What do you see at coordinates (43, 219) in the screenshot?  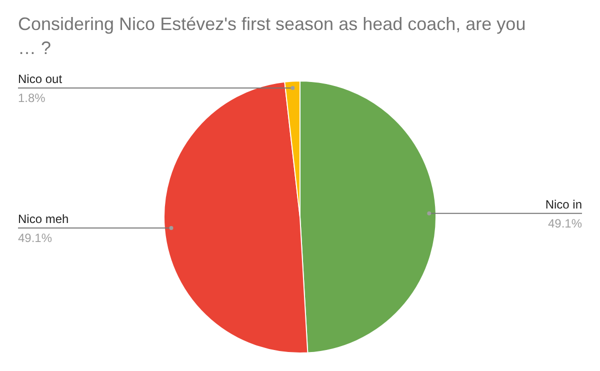 I see `slice-label: Nico meh` at bounding box center [43, 219].